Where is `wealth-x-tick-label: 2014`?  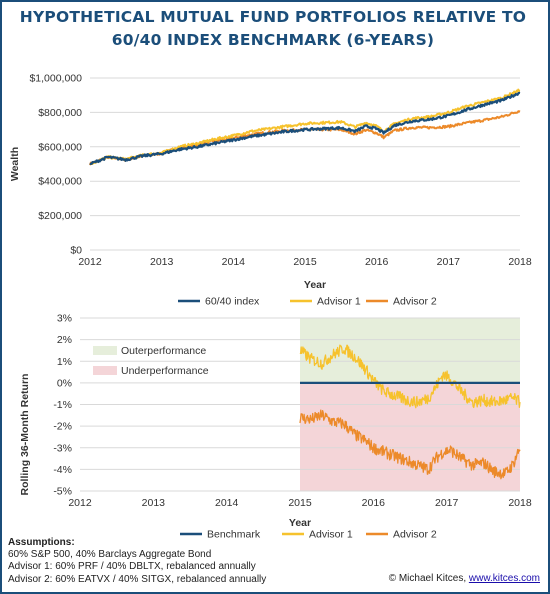
wealth-x-tick-label: 2014 is located at coordinates (234, 262).